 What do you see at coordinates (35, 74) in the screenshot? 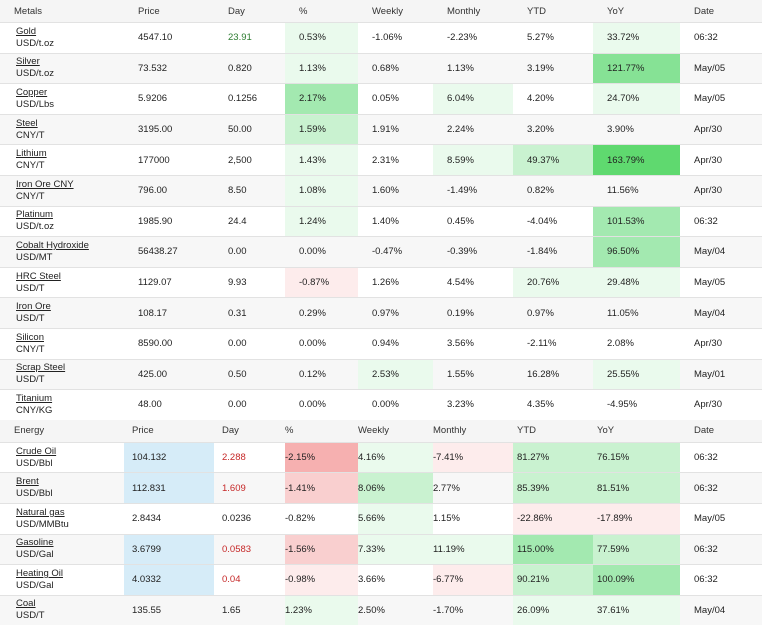
I see `commodity-unit: USD/t.oz` at bounding box center [35, 74].